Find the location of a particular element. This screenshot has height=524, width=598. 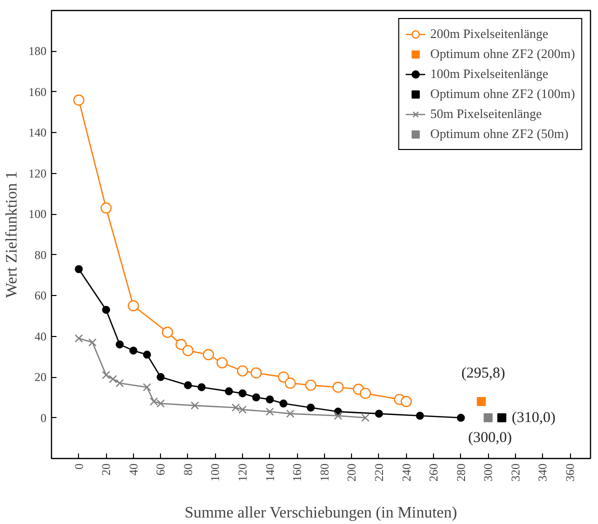

legend-label: 50m Pixelseitenlänge is located at coordinates (486, 114).